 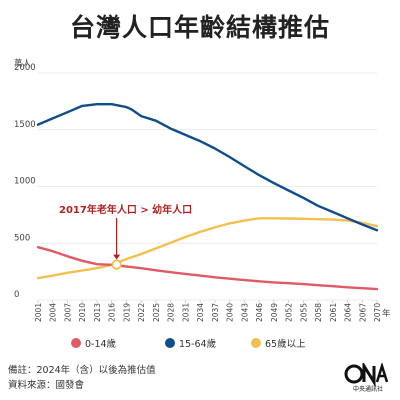 I want to click on x-tick-label: 2019, so click(x=126, y=312).